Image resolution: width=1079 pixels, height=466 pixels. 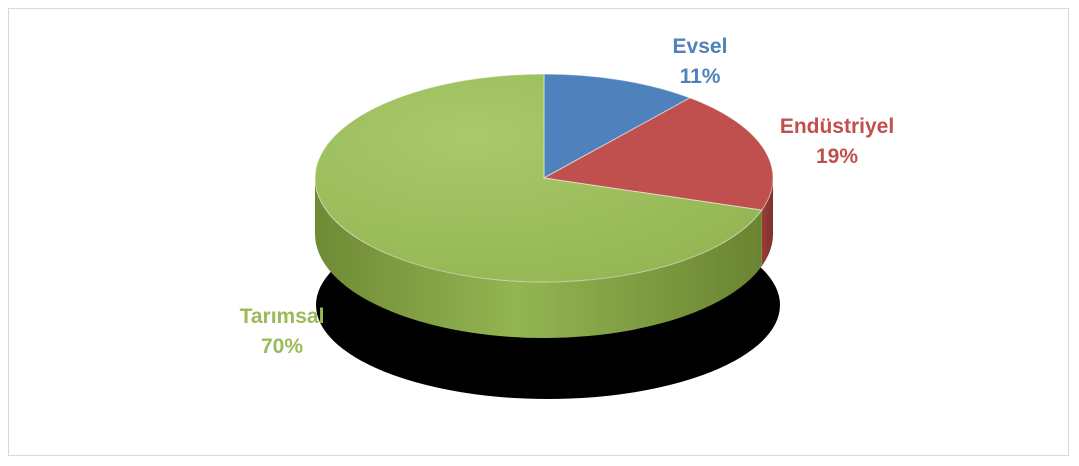 I want to click on pie-slice-side-end-striyel, so click(x=767, y=222).